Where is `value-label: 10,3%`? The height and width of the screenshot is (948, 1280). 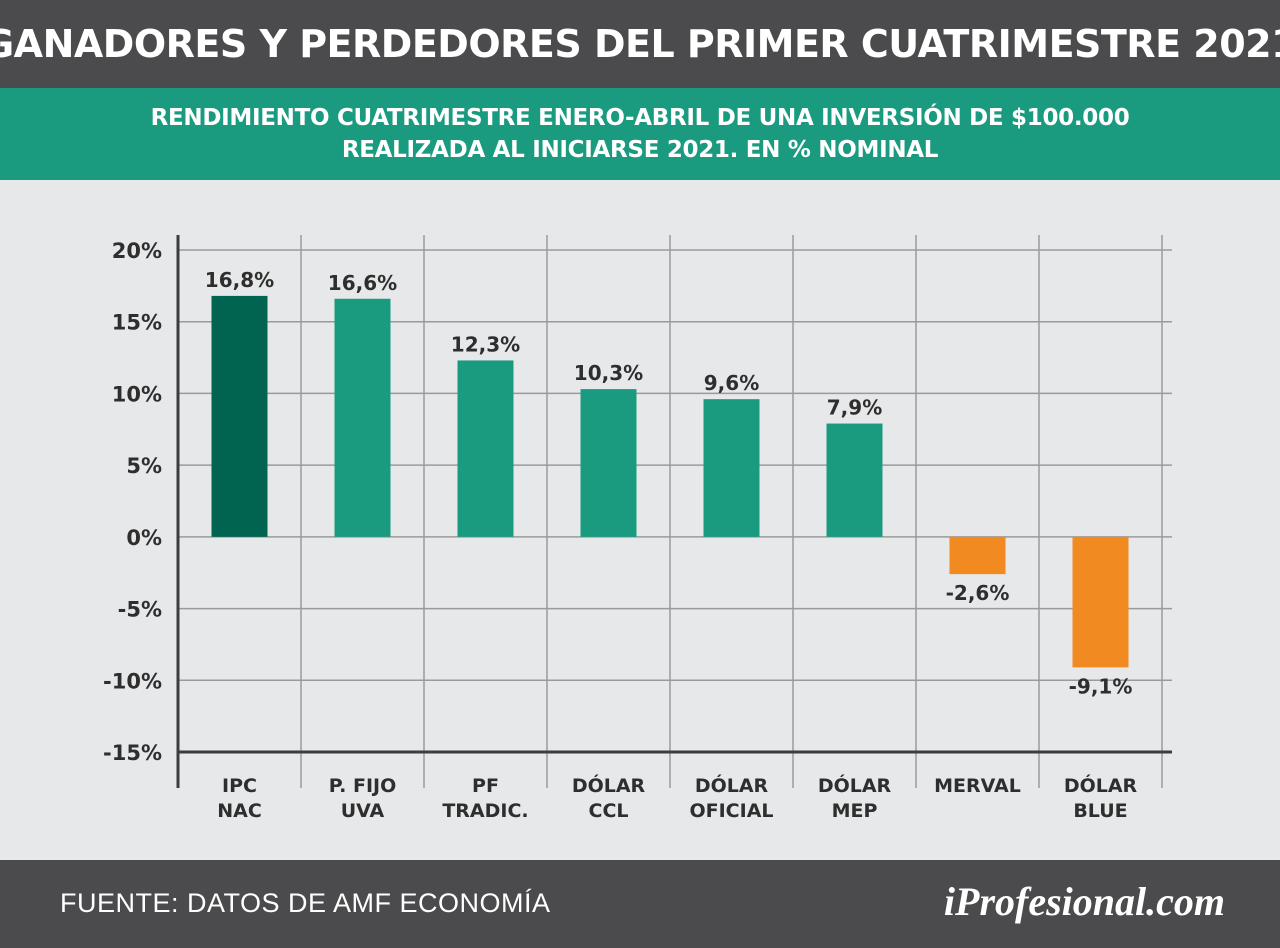
value-label: 10,3% is located at coordinates (608, 373).